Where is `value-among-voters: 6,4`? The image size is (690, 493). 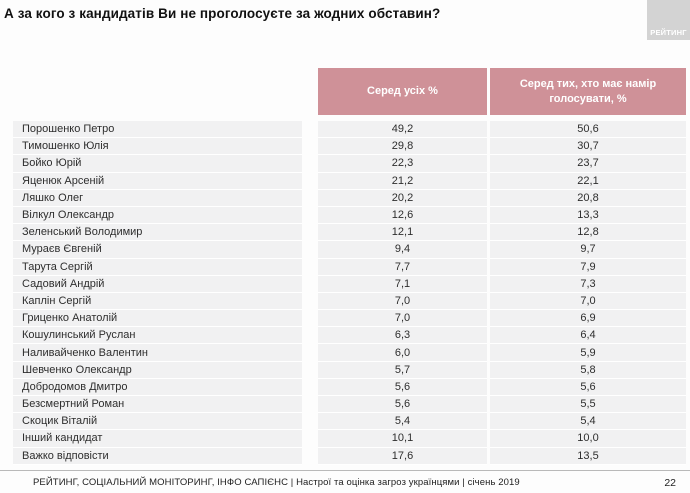
value-among-voters: 6,4 is located at coordinates (588, 336).